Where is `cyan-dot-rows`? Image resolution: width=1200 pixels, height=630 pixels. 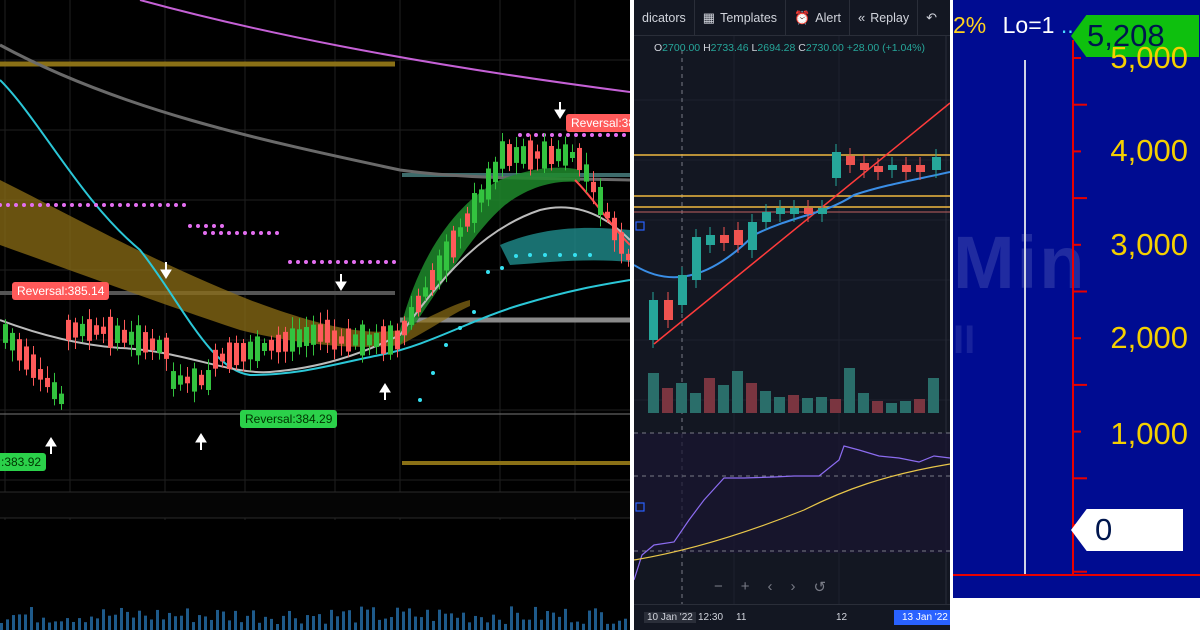
cyan-dot-rows is located at coordinates (505, 327).